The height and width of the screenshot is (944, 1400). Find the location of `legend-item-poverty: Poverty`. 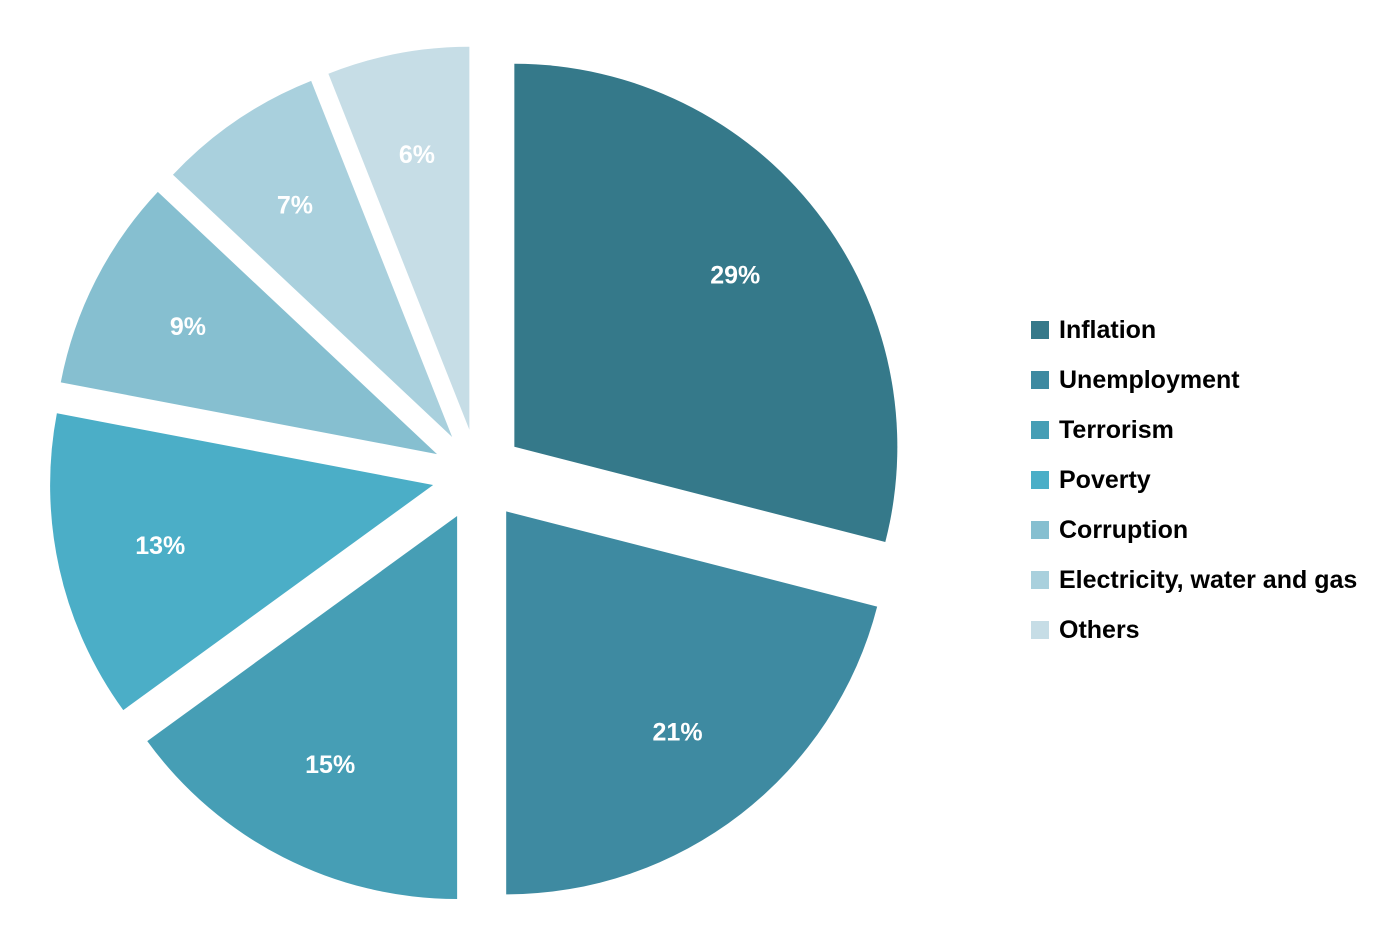

legend-item-poverty: Poverty is located at coordinates (1215, 480).